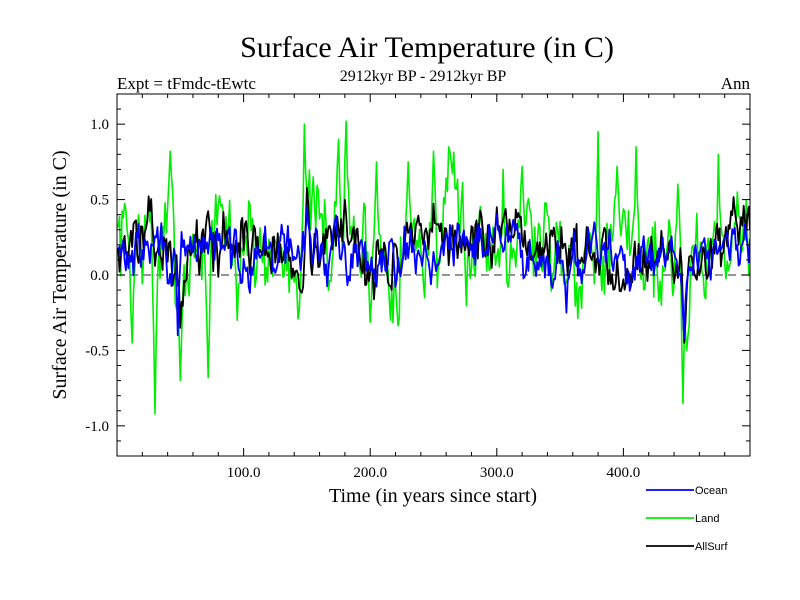  Describe the element at coordinates (99, 276) in the screenshot. I see `y-tick-label: 0.0` at that location.